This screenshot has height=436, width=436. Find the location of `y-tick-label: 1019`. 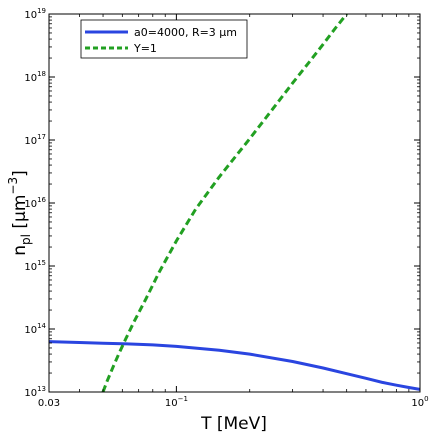

y-tick-label: 1019 is located at coordinates (35, 14).